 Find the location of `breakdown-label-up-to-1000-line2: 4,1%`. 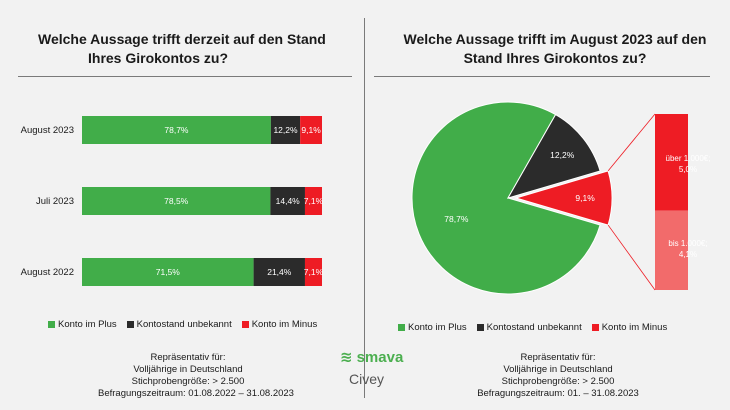

breakdown-label-up-to-1000-line2: 4,1% is located at coordinates (688, 254).